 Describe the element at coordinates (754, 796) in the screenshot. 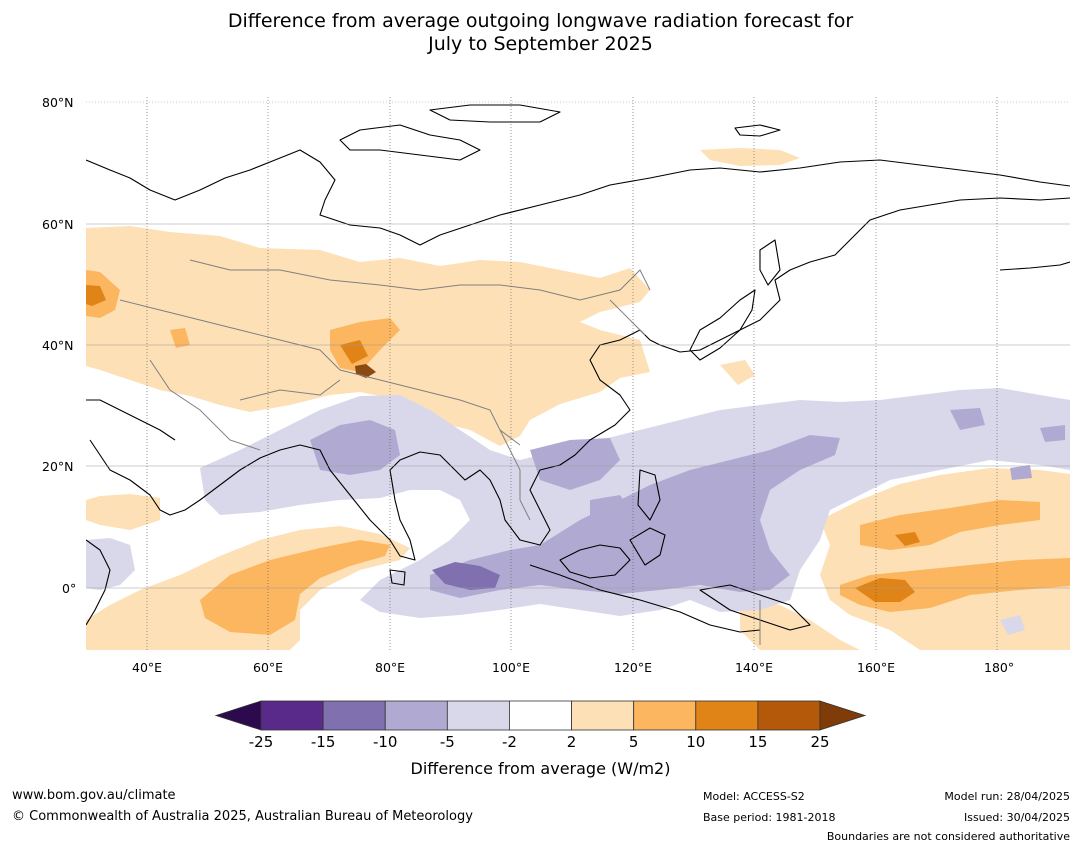

I see `footer-model: Model: ACCESS-S2` at that location.